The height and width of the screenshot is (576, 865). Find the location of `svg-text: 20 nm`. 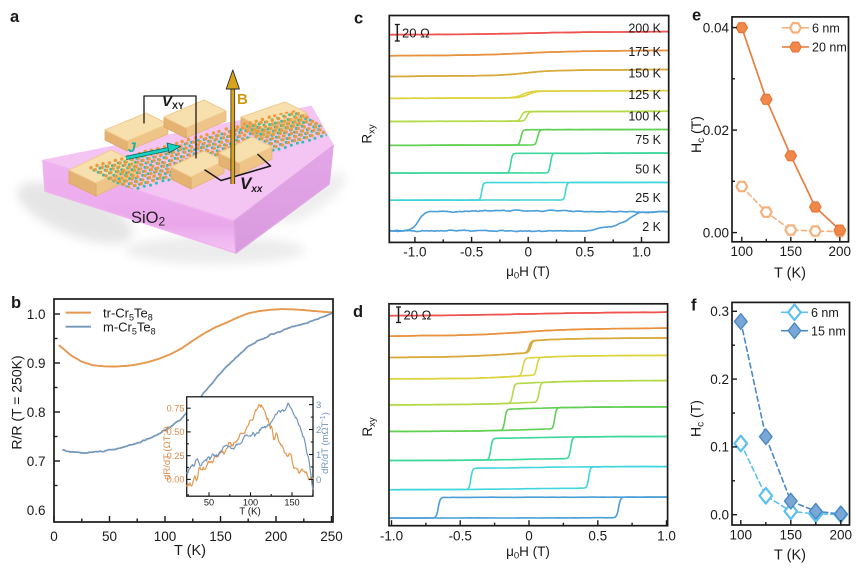

svg-text: 20 nm is located at coordinates (829, 48).